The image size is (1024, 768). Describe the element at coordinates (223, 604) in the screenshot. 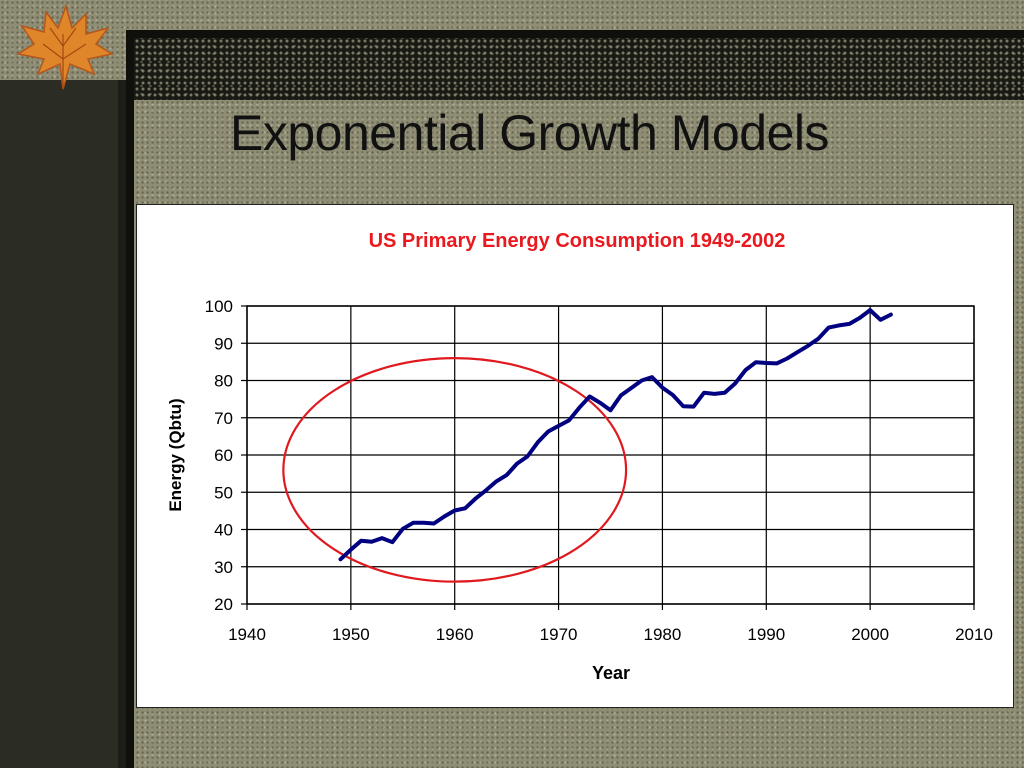

I see `y-tick-label: 20` at that location.